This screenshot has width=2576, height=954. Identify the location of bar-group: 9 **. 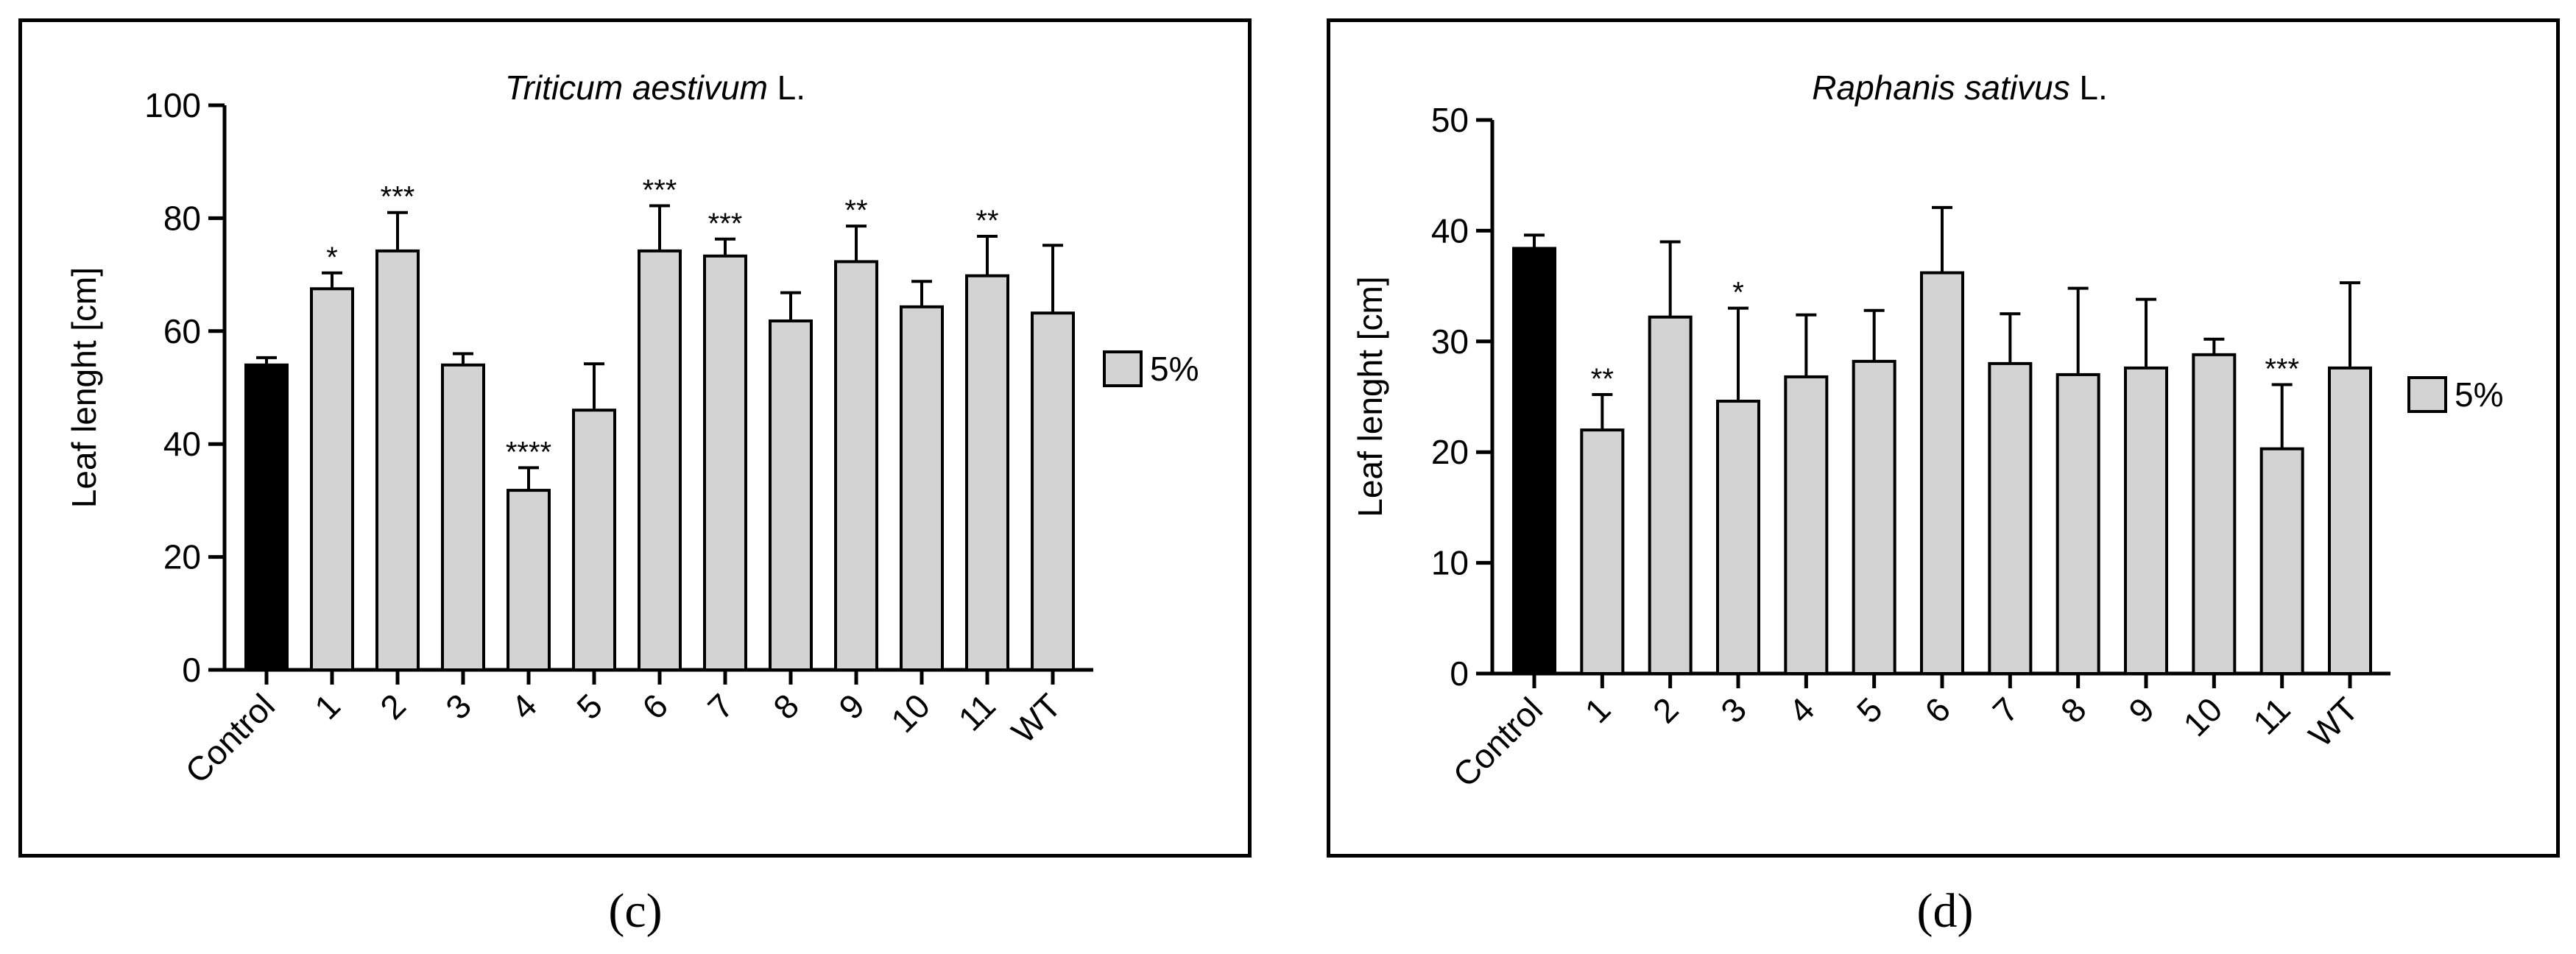
(854, 460).